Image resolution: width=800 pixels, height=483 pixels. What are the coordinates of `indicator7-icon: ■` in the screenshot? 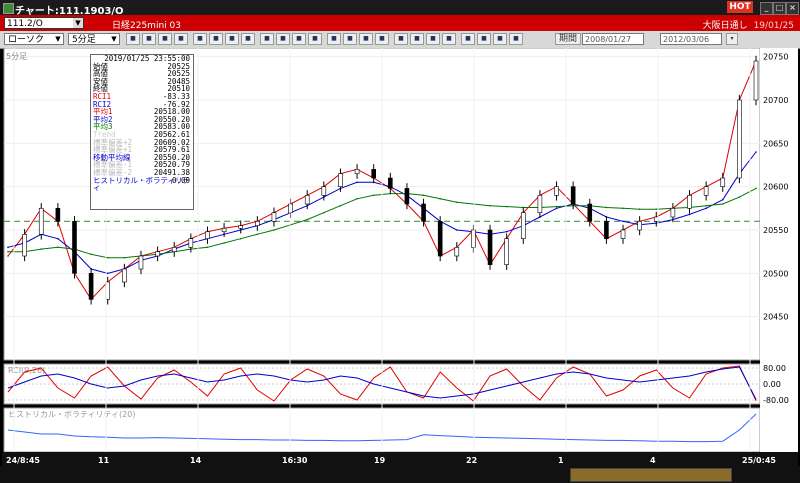 It's located at (449, 39).